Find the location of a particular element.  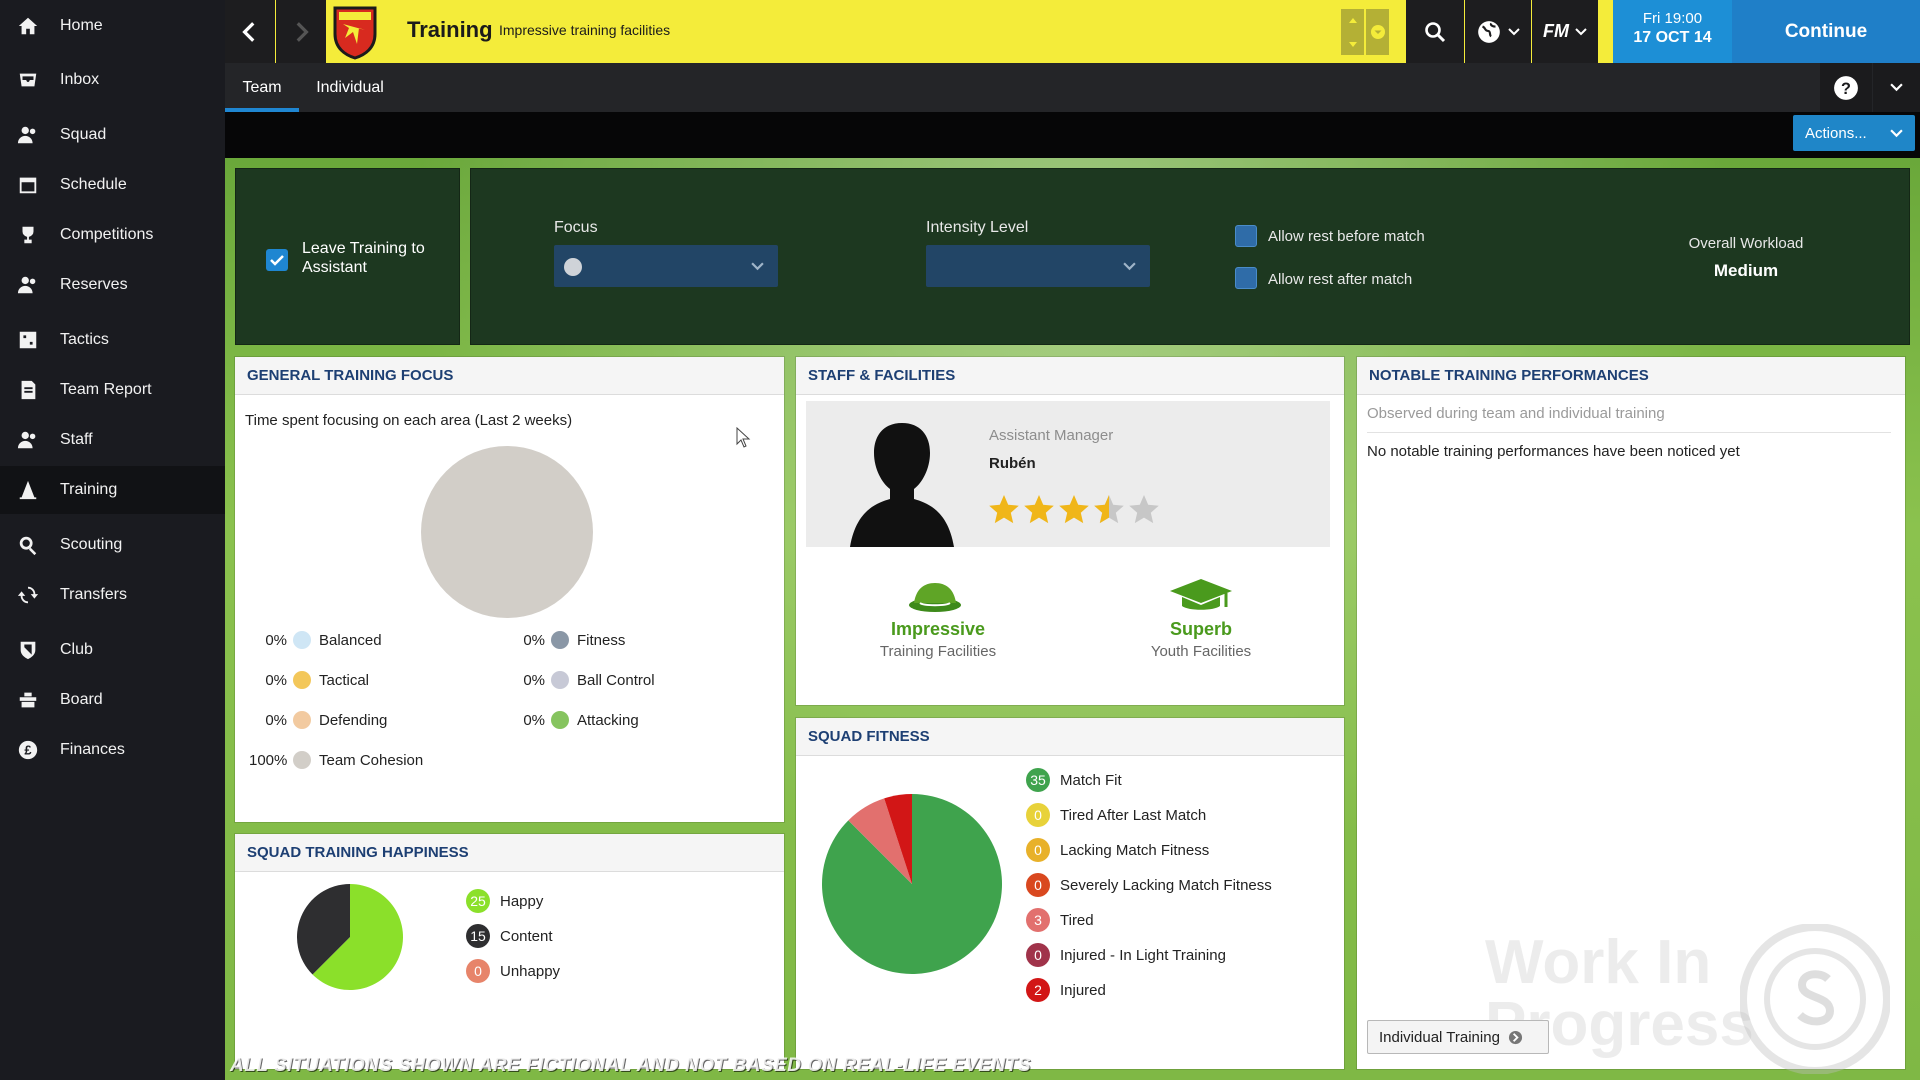

intensity-dropdown is located at coordinates (1038, 266).